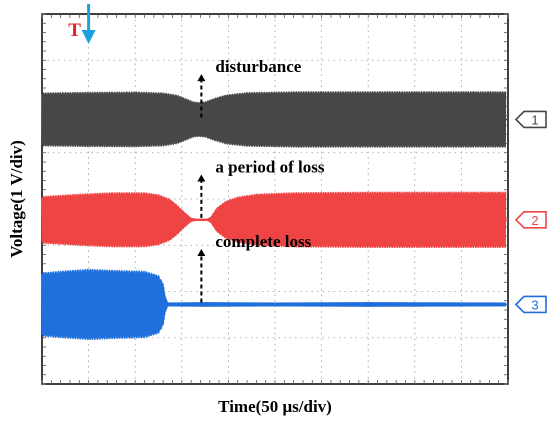  What do you see at coordinates (74, 30) in the screenshot?
I see `trigger-label: T` at bounding box center [74, 30].